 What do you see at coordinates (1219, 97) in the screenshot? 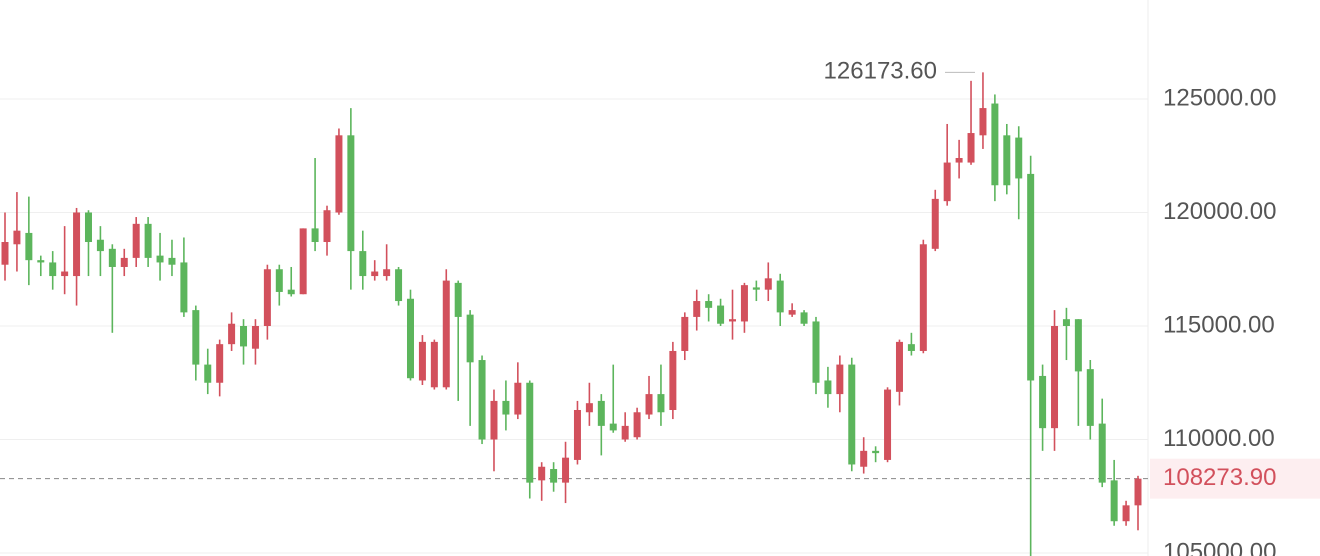
I see `y-tick-label: 125000.00` at bounding box center [1219, 97].